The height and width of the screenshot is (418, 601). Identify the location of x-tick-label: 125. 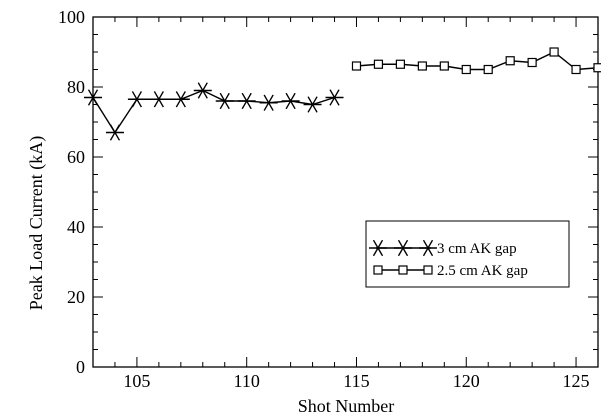
(576, 381).